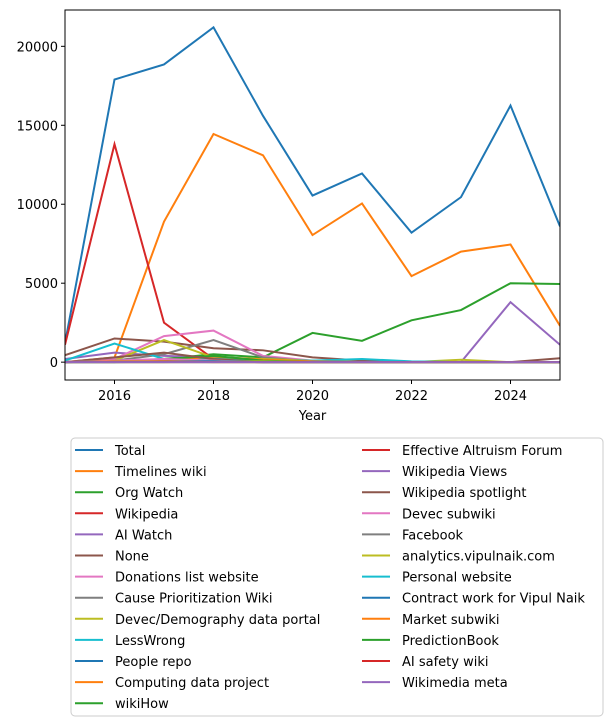 The width and height of the screenshot is (613, 724). What do you see at coordinates (142, 704) in the screenshot?
I see `legend-label: wikiHow` at bounding box center [142, 704].